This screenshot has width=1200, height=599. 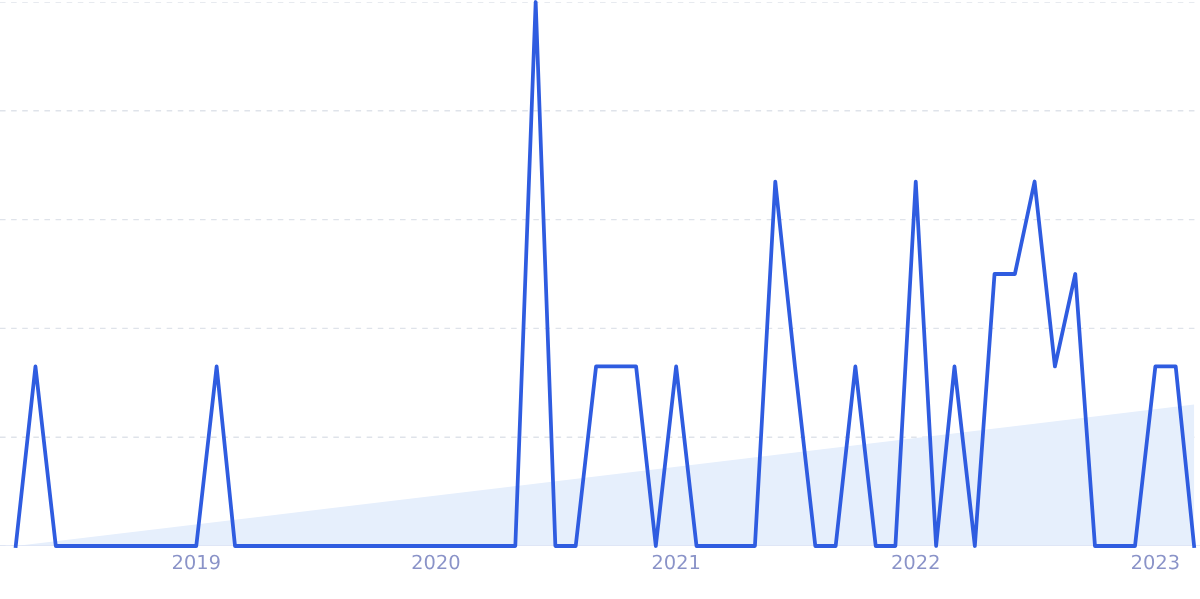 What do you see at coordinates (915, 562) in the screenshot?
I see `x-tick-label: 2022` at bounding box center [915, 562].